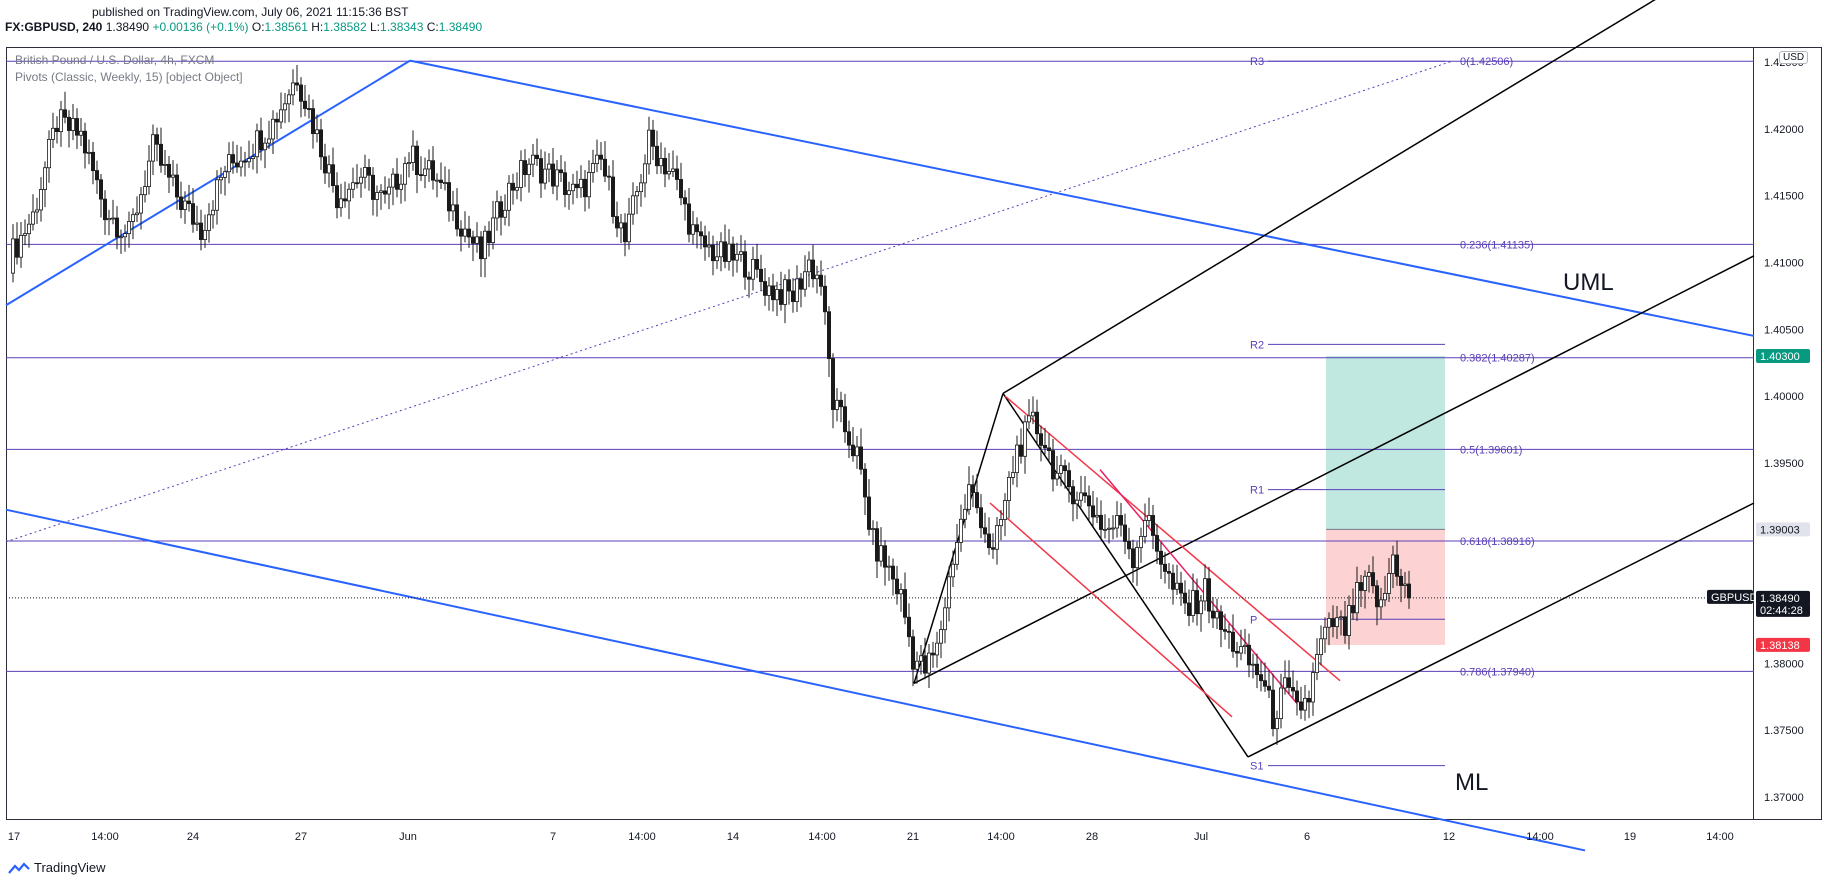 The width and height of the screenshot is (1828, 887). Describe the element at coordinates (1784, 664) in the screenshot. I see `y-tick-label: 1.38000` at that location.